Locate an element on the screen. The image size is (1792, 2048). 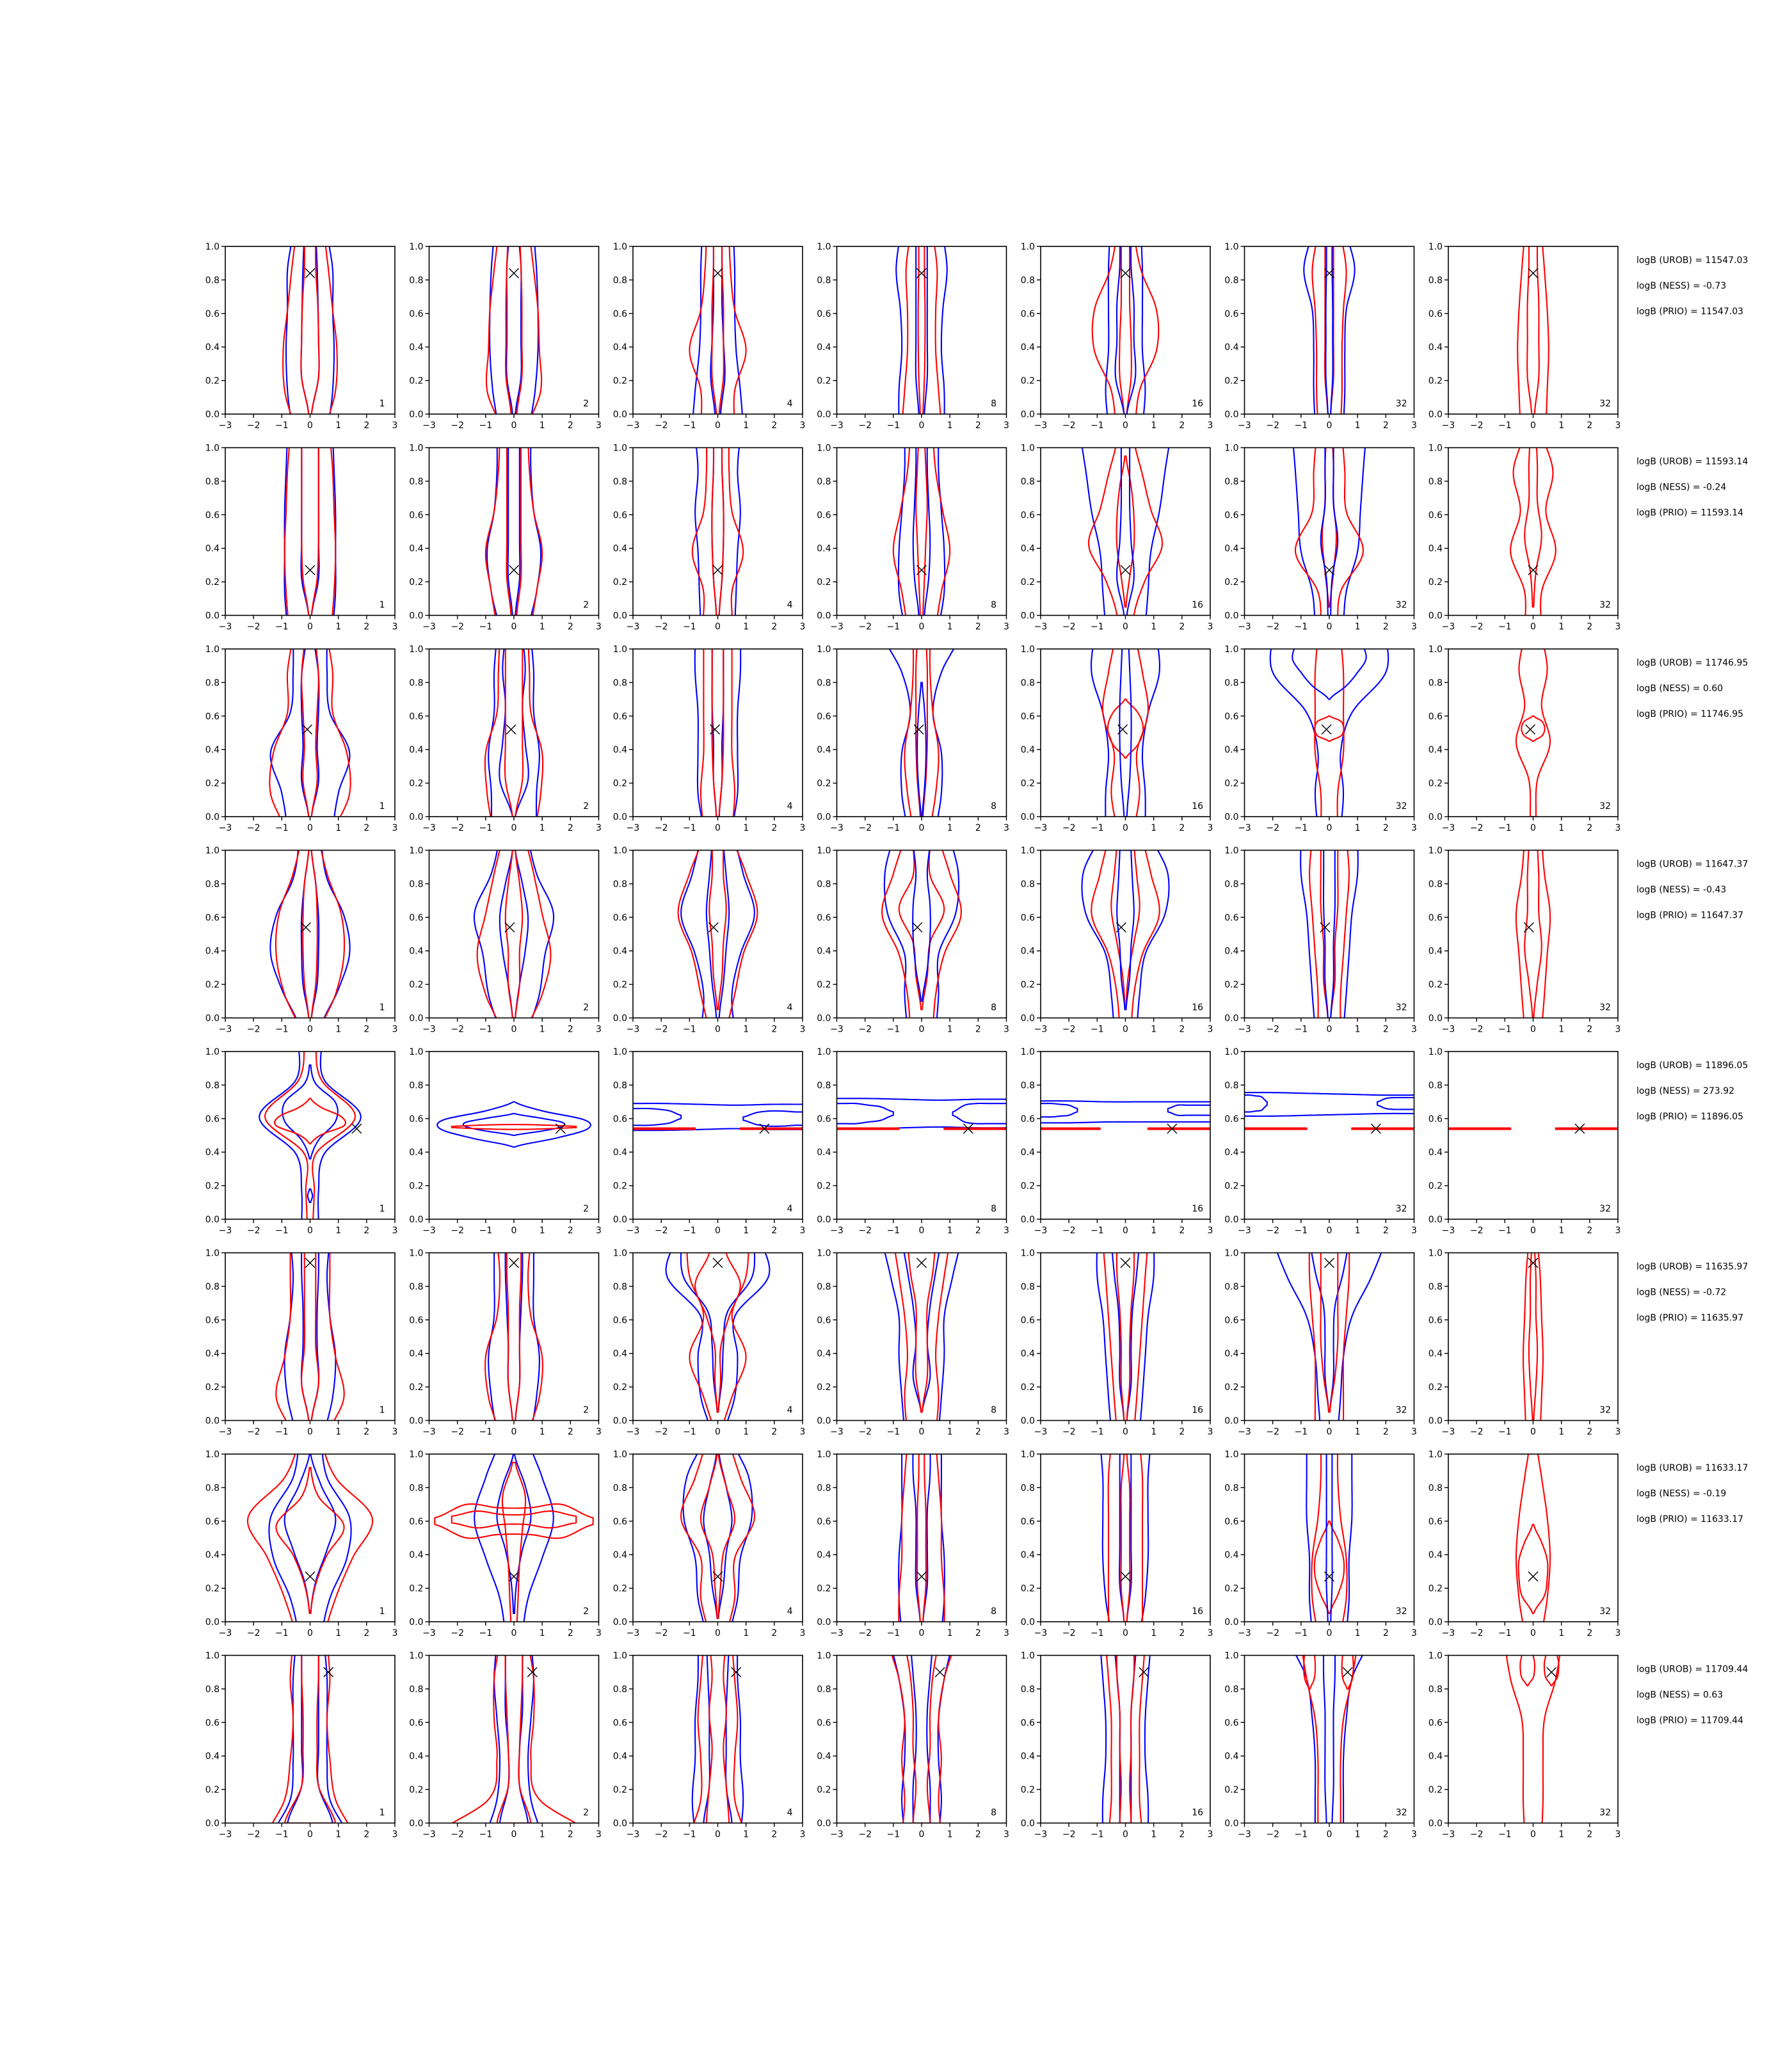
y-tick-label: 0.4 is located at coordinates (1028, 1555).